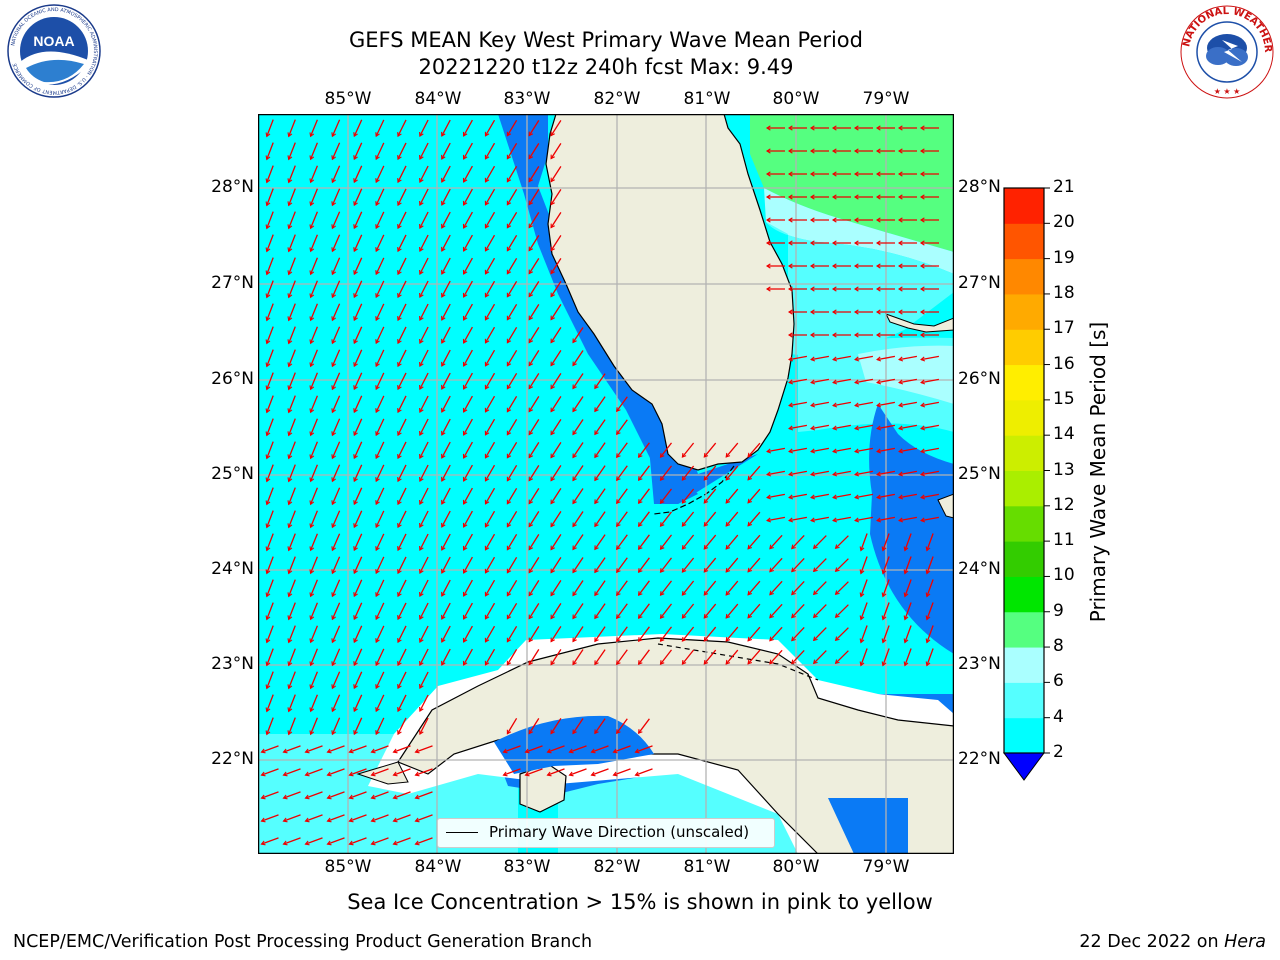 The width and height of the screenshot is (1280, 960). Describe the element at coordinates (979, 283) in the screenshot. I see `lat-label-right: 27°N` at that location.